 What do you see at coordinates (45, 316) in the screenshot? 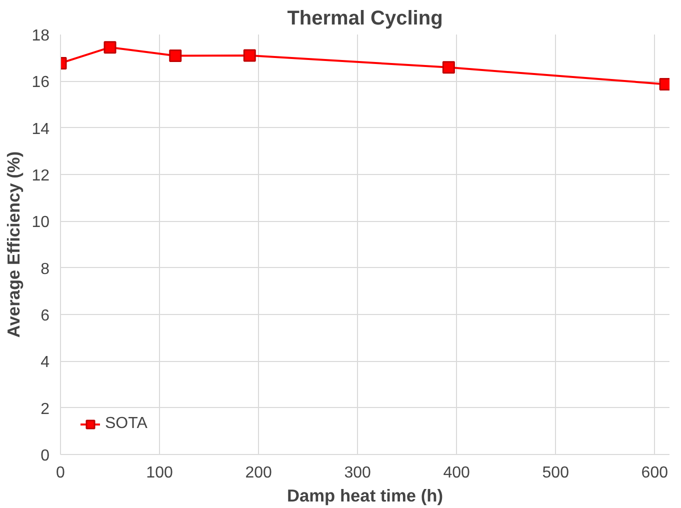
I see `y-tick-label: 6` at bounding box center [45, 316].